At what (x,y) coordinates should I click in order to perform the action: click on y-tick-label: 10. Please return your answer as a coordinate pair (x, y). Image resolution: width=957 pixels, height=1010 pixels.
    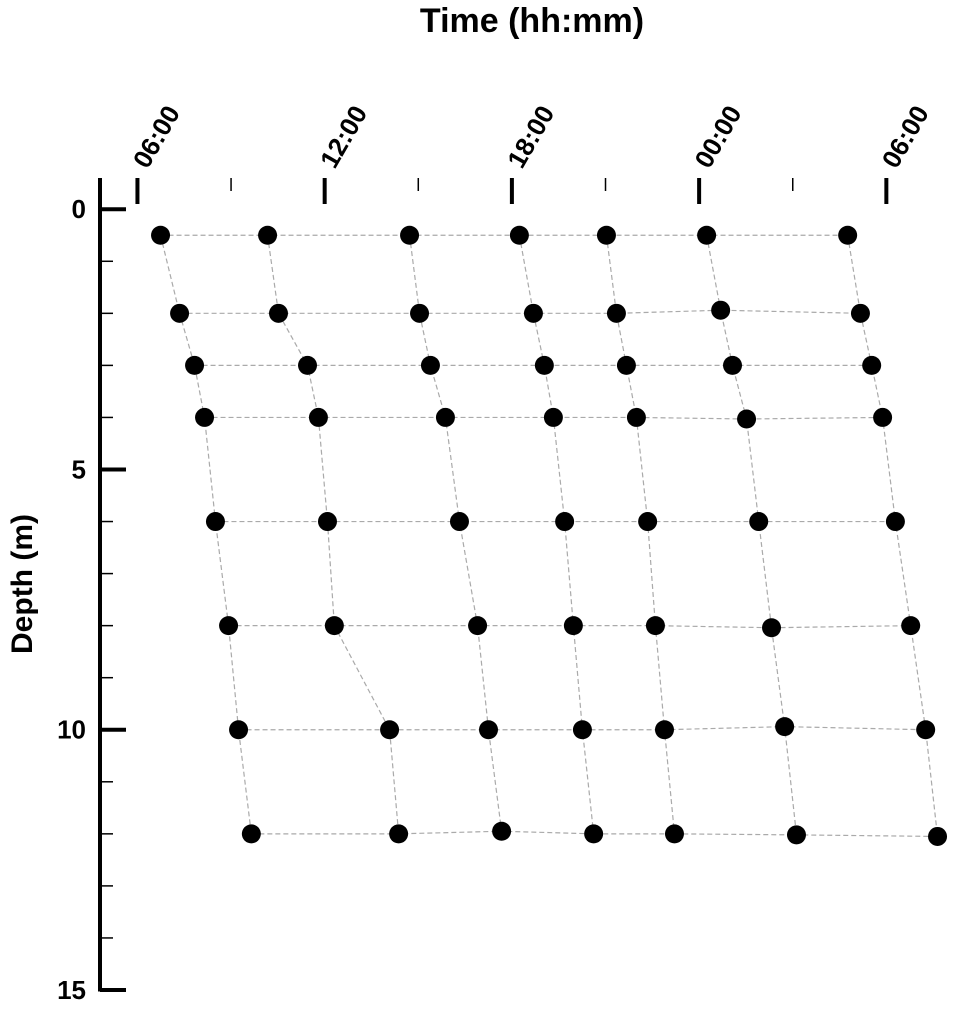
    Looking at the image, I should click on (71, 730).